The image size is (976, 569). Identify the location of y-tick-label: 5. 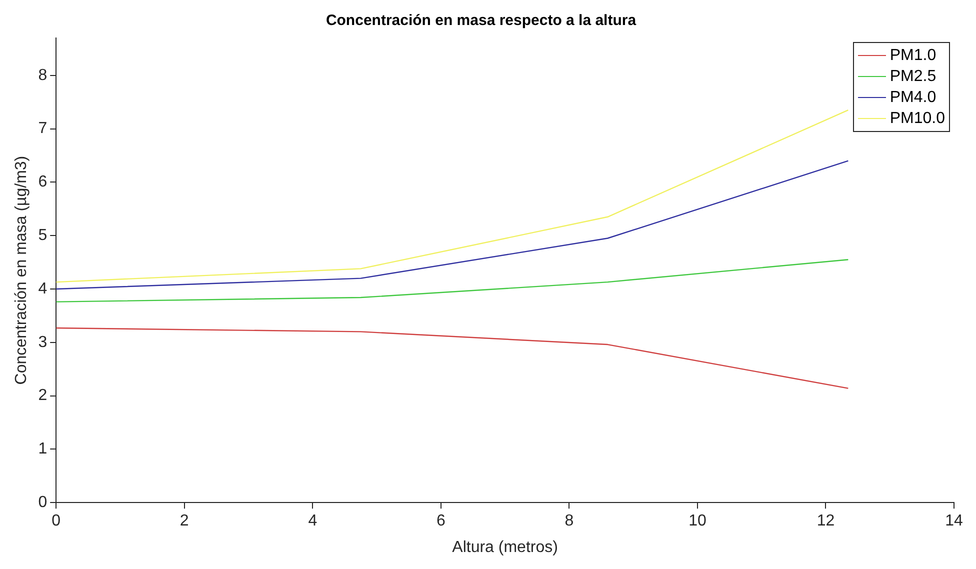
(43, 235).